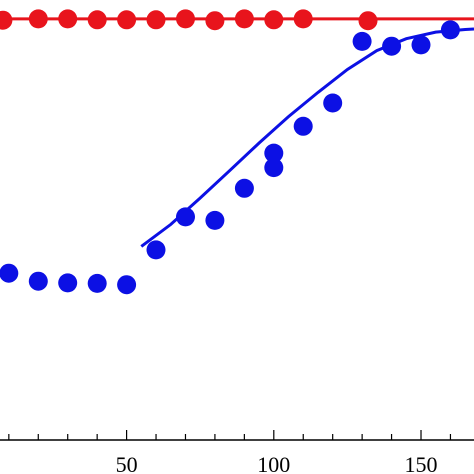 The width and height of the screenshot is (474, 474). Describe the element at coordinates (127, 463) in the screenshot. I see `x-tick-label: 50` at that location.